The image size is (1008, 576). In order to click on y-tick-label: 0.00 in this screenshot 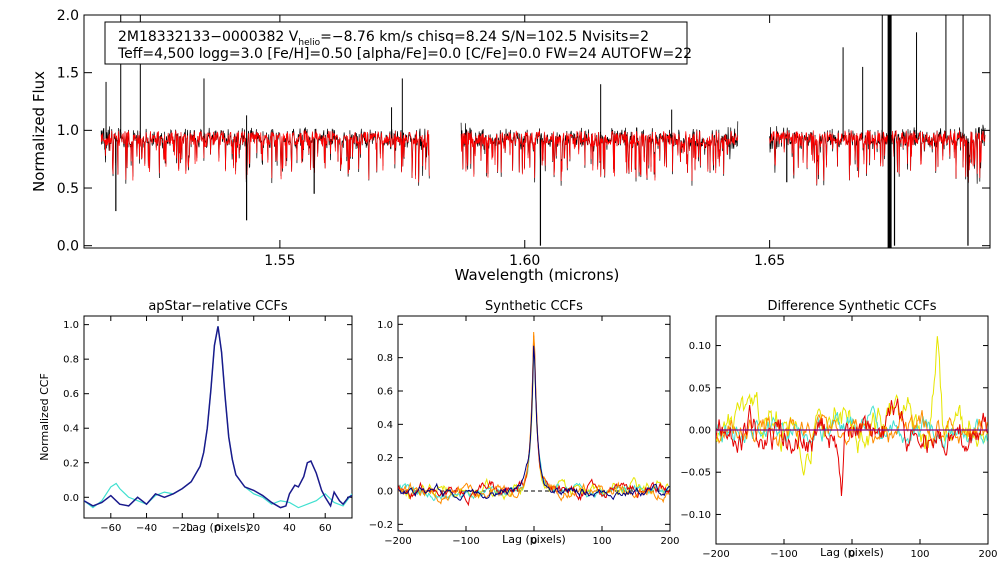, I will do `click(700, 431)`.